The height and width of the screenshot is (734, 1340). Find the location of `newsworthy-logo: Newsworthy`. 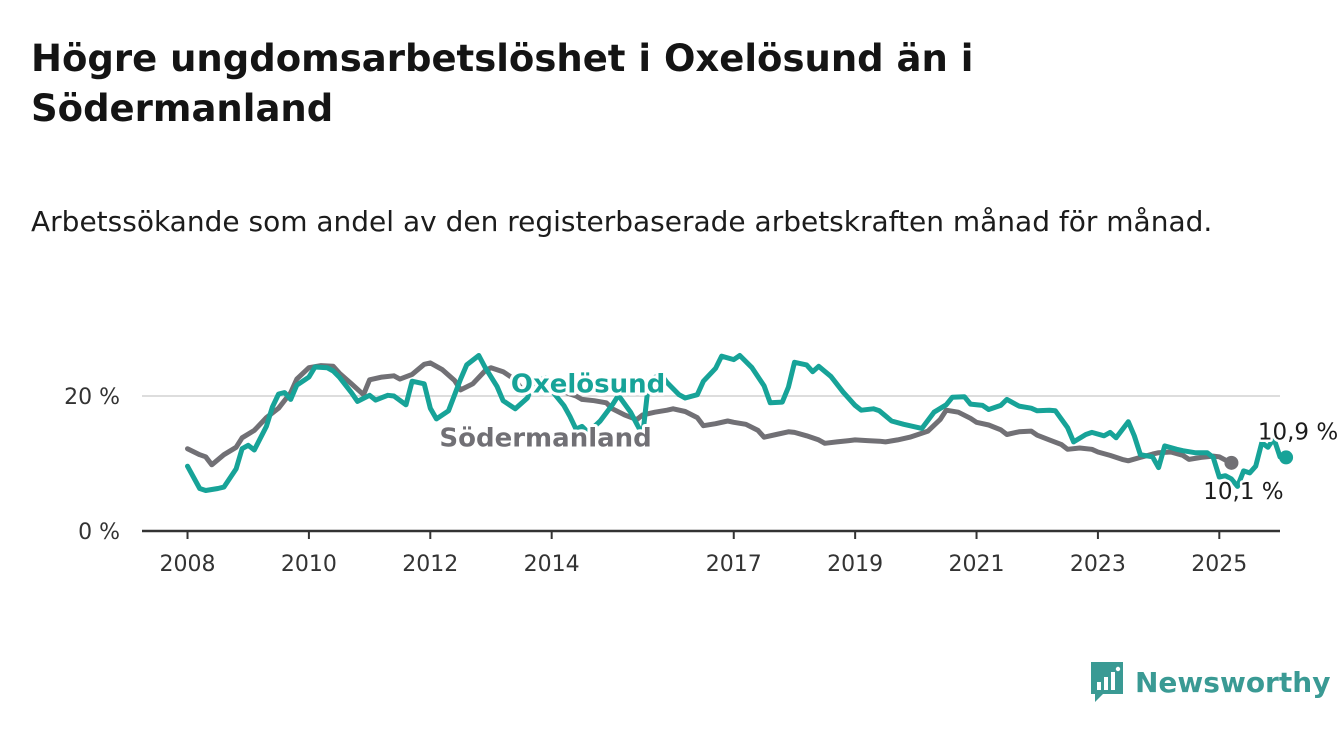

newsworthy-logo: Newsworthy is located at coordinates (1209, 682).